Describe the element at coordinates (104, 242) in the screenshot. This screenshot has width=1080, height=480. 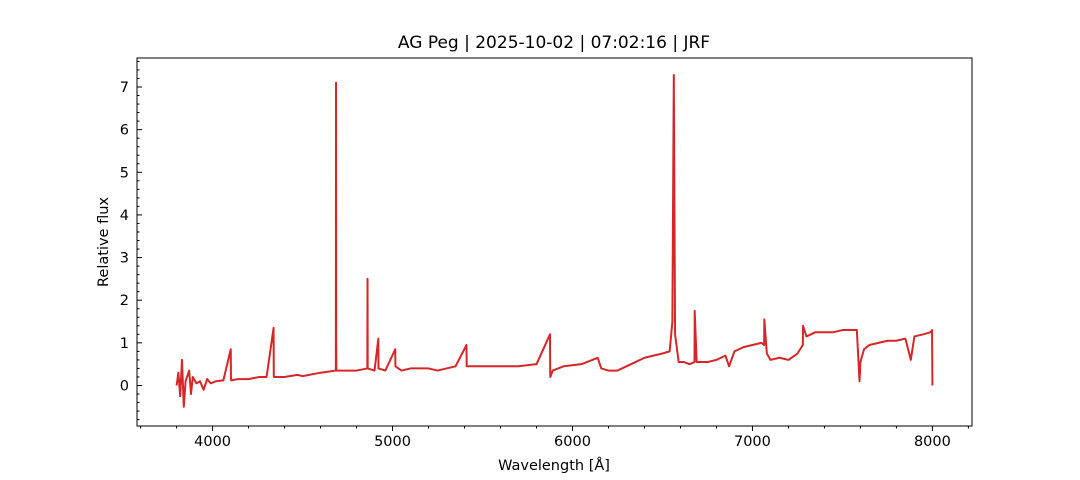
I see `y-axis-label: Relative flux` at that location.